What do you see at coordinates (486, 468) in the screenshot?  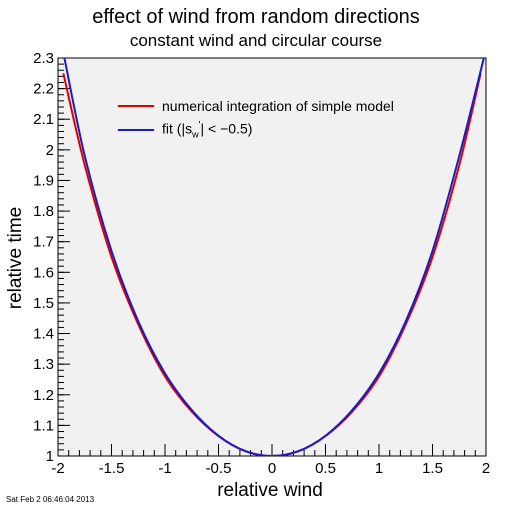 I see `x-tick-label: 2` at bounding box center [486, 468].